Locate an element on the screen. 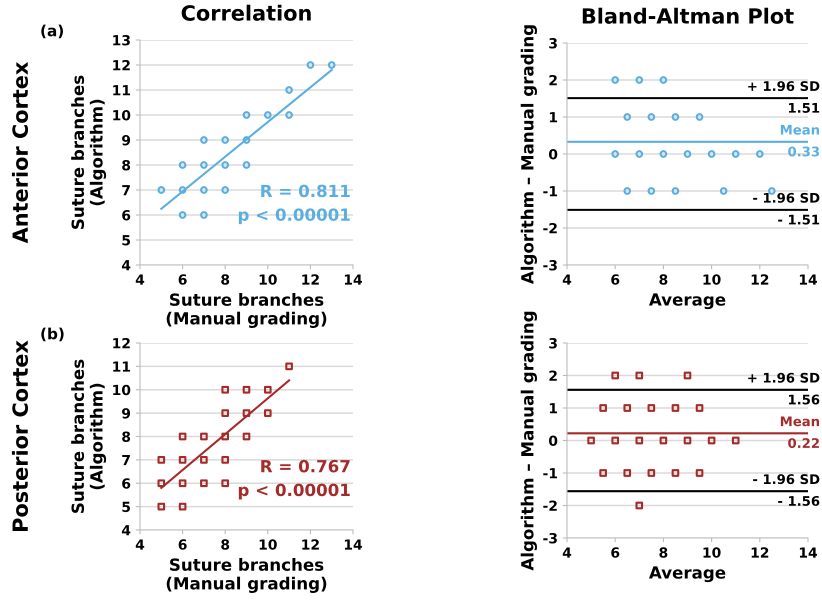  ref-line-label: Mean 0.33 is located at coordinates (800, 140).